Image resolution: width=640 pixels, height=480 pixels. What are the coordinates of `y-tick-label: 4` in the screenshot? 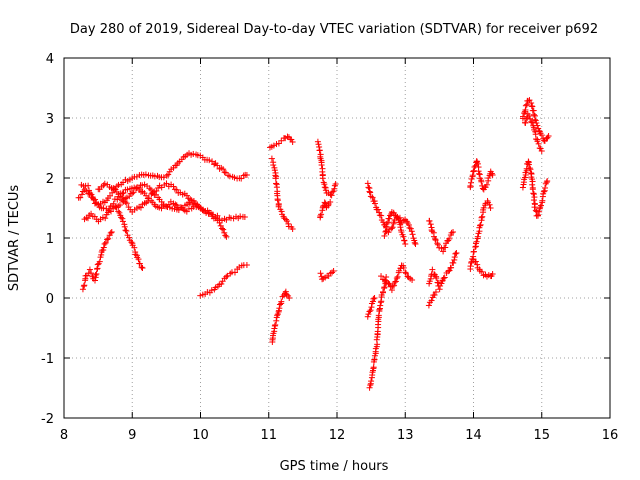 It's located at (50, 59).